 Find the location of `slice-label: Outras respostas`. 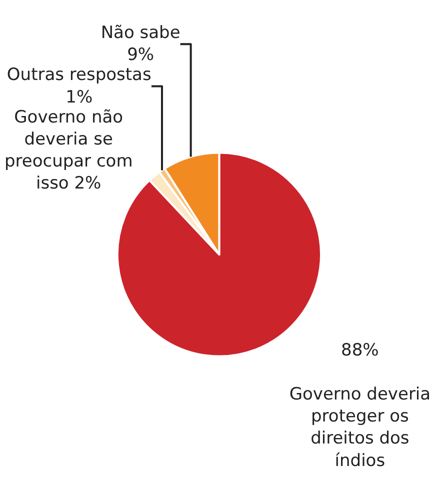

slice-label: Outras respostas is located at coordinates (79, 75).